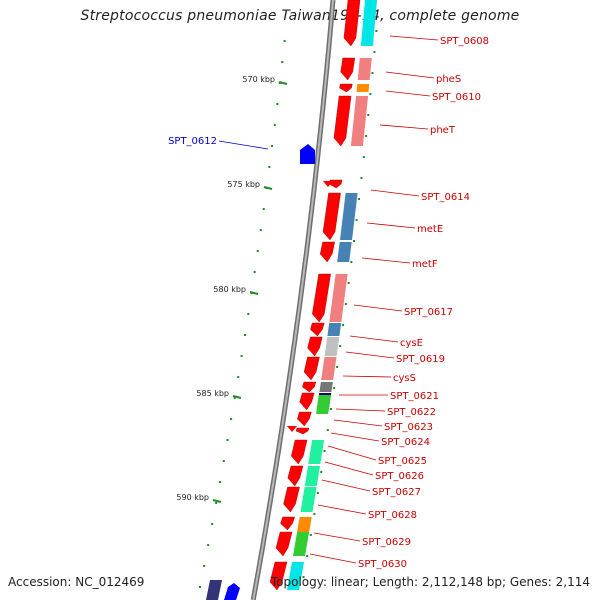 Image resolution: width=600 pixels, height=600 pixels. What do you see at coordinates (76, 582) in the screenshot?
I see `accession-label: Accession: NC_012469` at bounding box center [76, 582].